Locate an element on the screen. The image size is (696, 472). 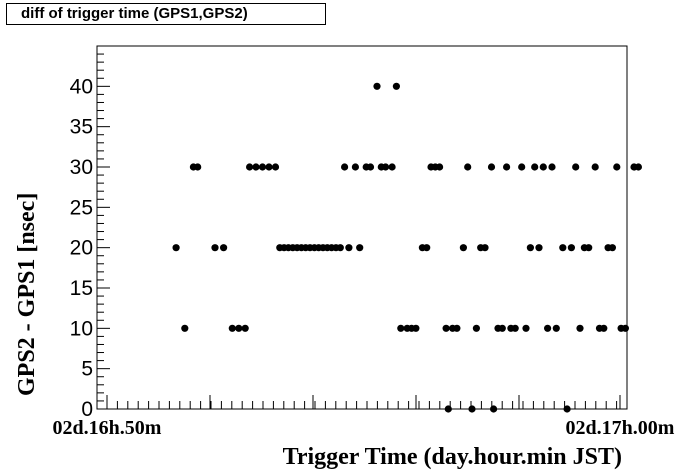
y-tick-label: 15 is located at coordinates (81, 288).